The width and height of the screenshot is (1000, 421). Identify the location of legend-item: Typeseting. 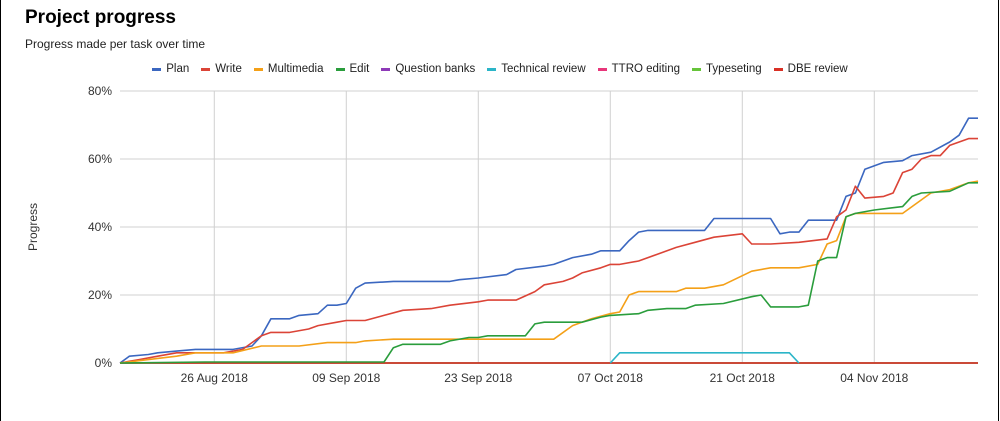
(727, 69).